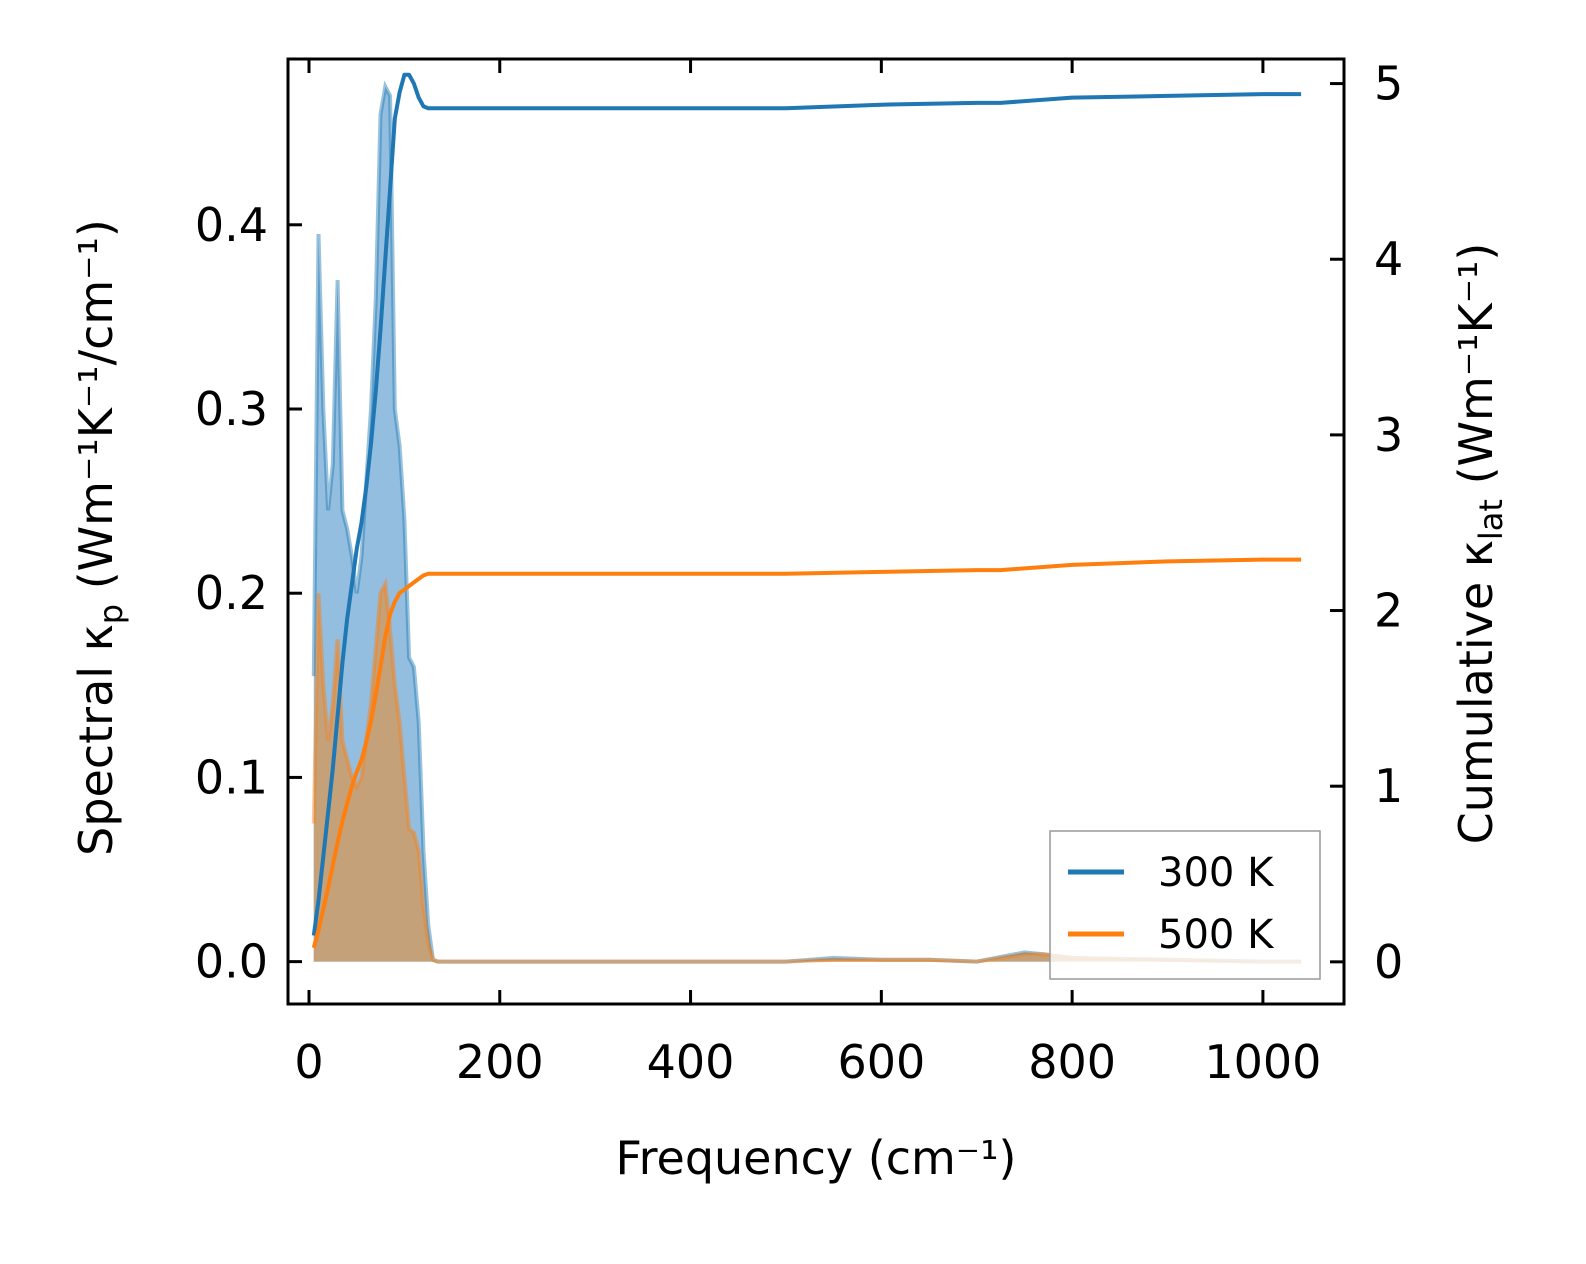 The image size is (1586, 1264). Describe the element at coordinates (1388, 84) in the screenshot. I see `y-right-tick-label: 5` at that location.